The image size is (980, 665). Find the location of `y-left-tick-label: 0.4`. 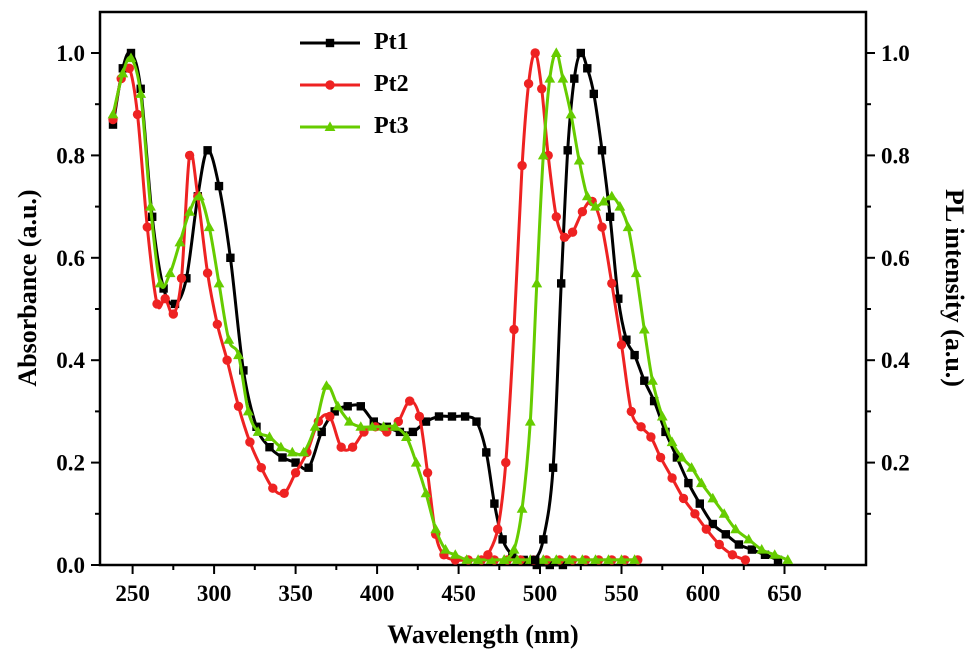

y-left-tick-label: 0.4 is located at coordinates (70, 360).